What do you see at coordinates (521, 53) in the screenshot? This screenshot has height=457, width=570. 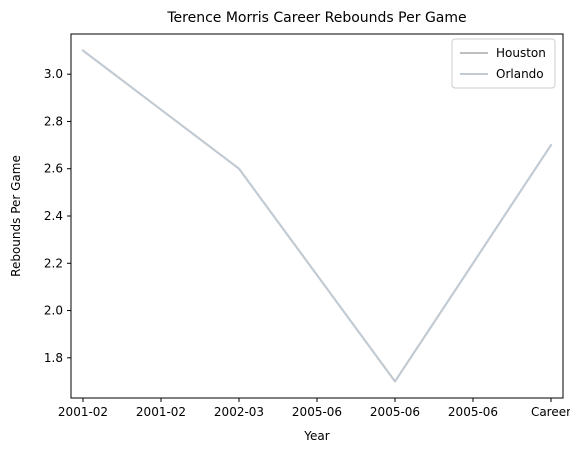 I see `legend-label: Houston` at bounding box center [521, 53].